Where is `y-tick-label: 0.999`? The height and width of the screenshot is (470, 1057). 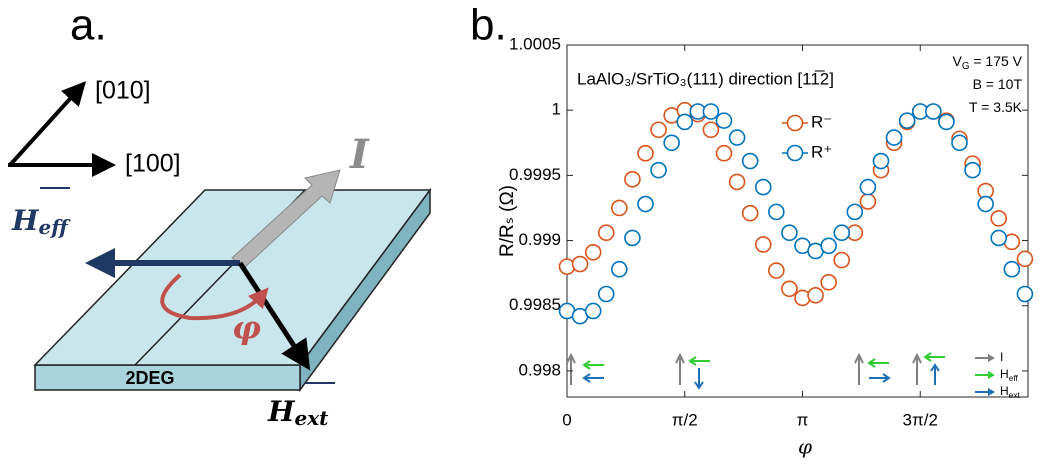
y-tick-label: 0.999 is located at coordinates (539, 239).